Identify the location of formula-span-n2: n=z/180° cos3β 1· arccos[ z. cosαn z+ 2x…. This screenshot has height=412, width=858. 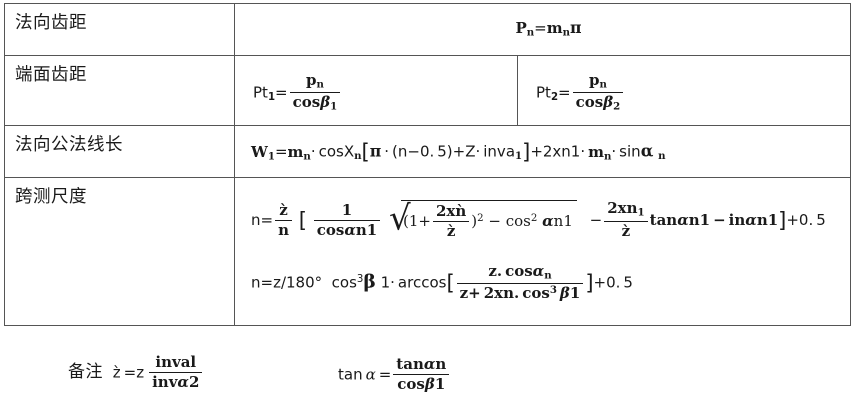
(442, 281).